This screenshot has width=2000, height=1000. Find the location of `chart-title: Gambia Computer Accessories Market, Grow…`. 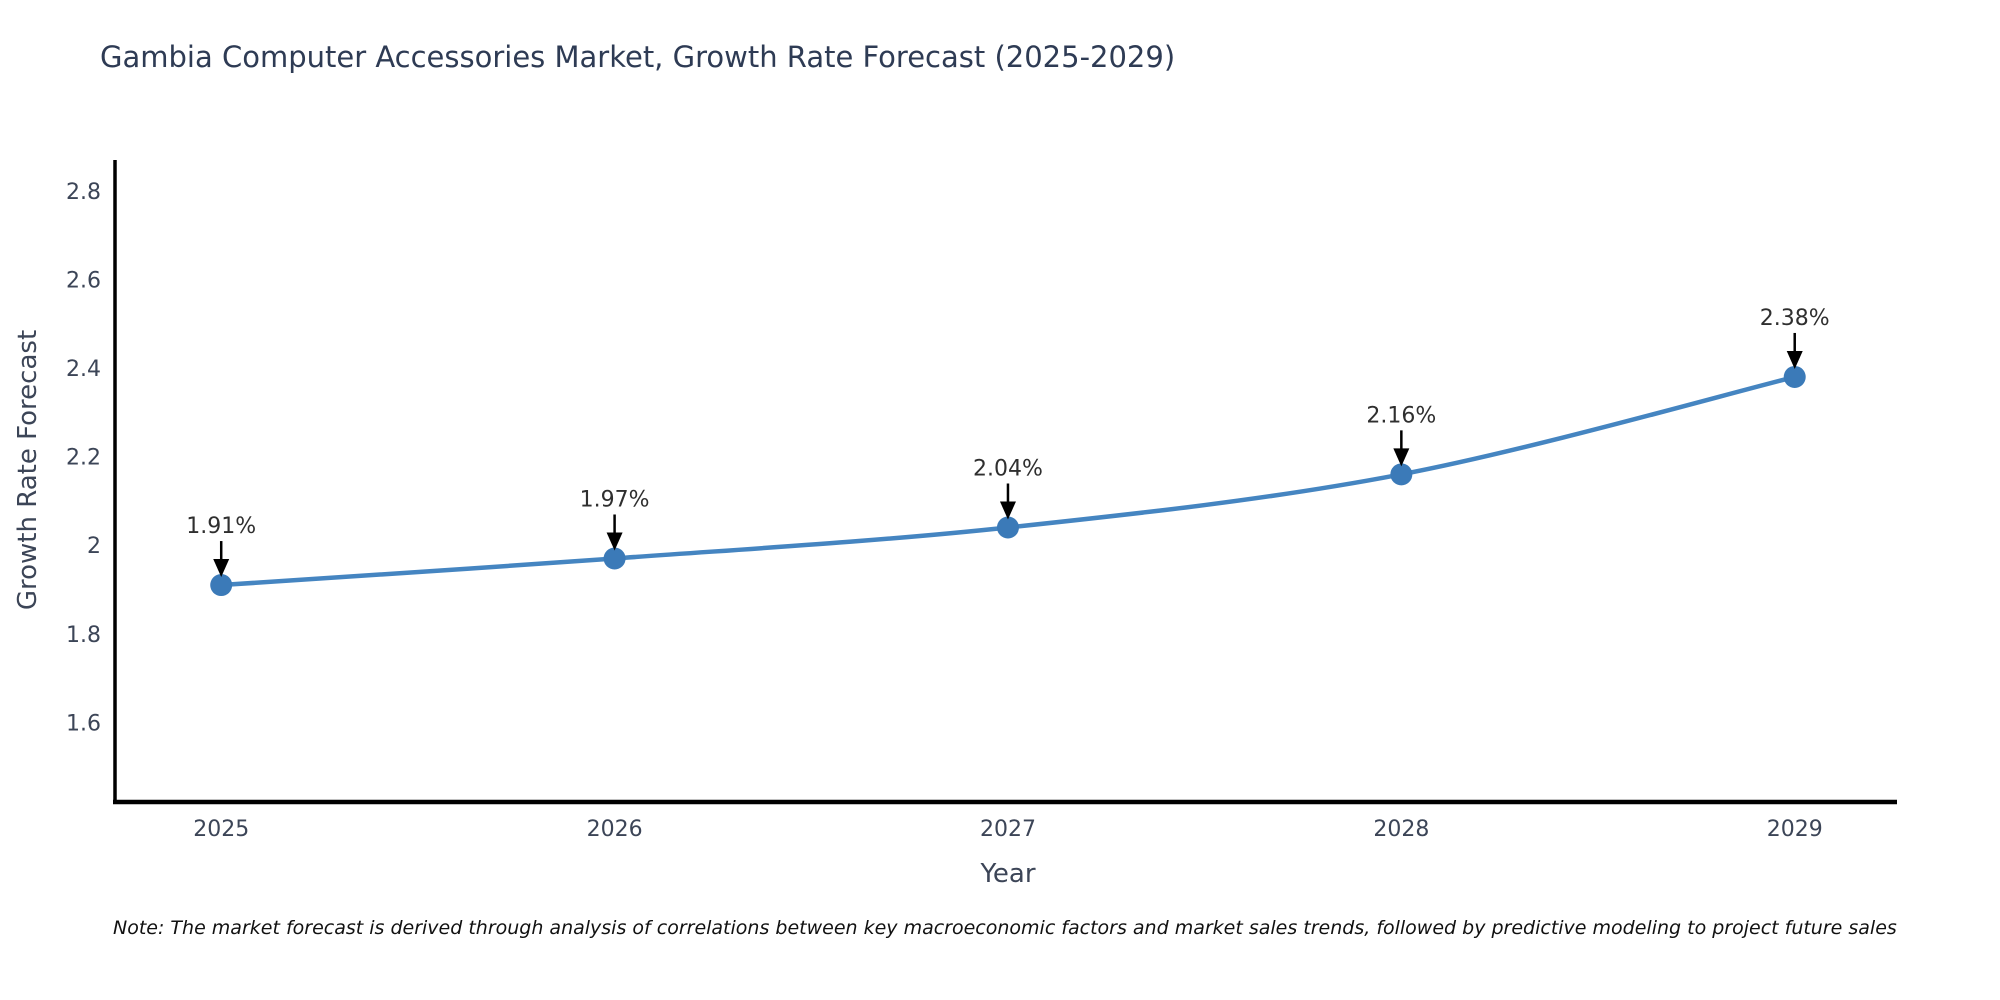

chart-title: Gambia Computer Accessories Market, Grow… is located at coordinates (638, 57).